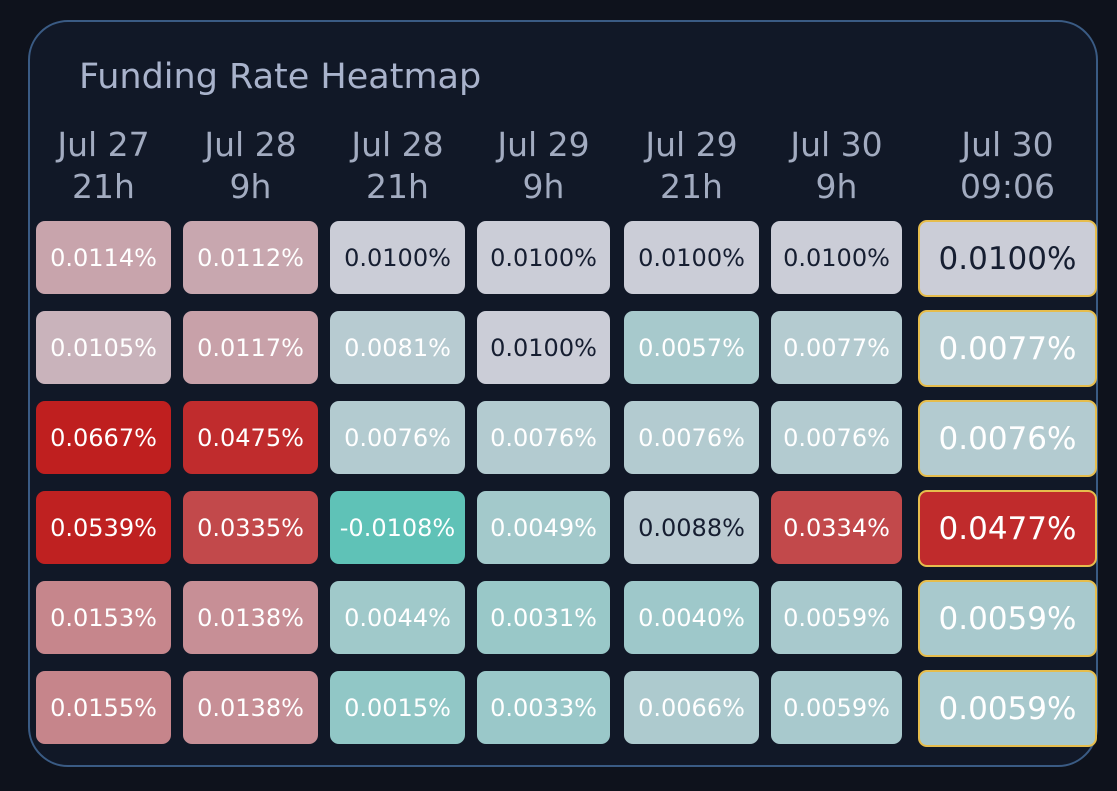  Describe the element at coordinates (397, 617) in the screenshot. I see `heatmap-cell: 0.0044%` at that location.